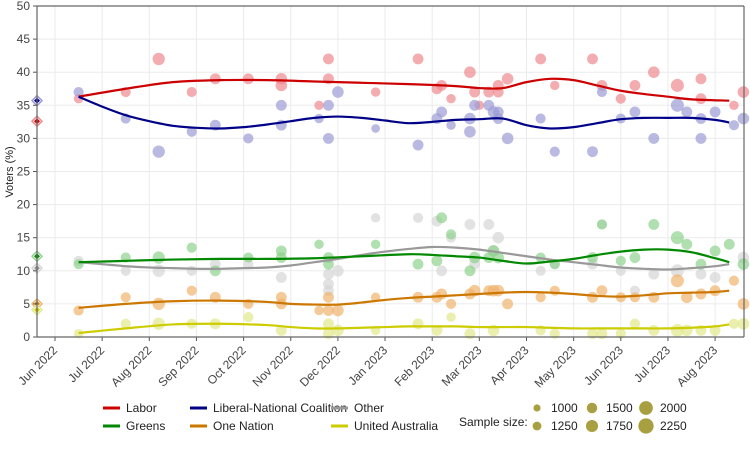 The height and width of the screenshot is (450, 750). Describe the element at coordinates (697, 366) in the screenshot. I see `x-tick-label: Aug 2023` at that location.